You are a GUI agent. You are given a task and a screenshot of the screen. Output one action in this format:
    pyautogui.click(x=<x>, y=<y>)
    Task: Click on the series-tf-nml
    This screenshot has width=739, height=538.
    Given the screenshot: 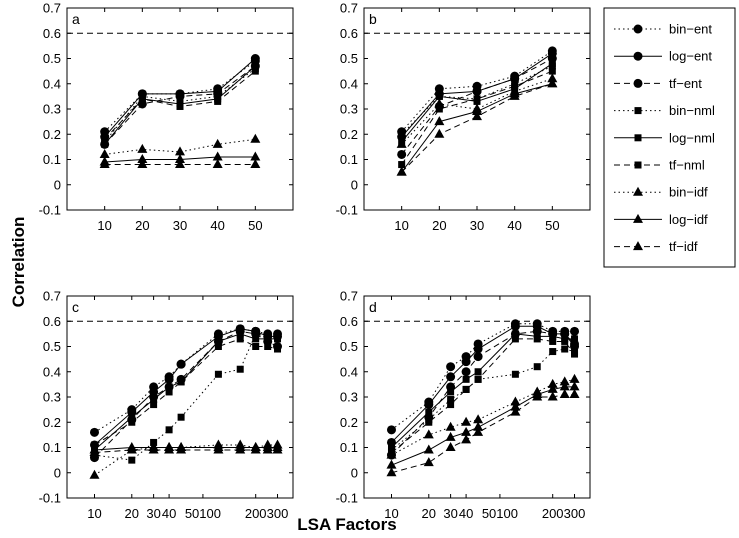 What is the action you would take?
    pyautogui.click(x=186, y=392)
    